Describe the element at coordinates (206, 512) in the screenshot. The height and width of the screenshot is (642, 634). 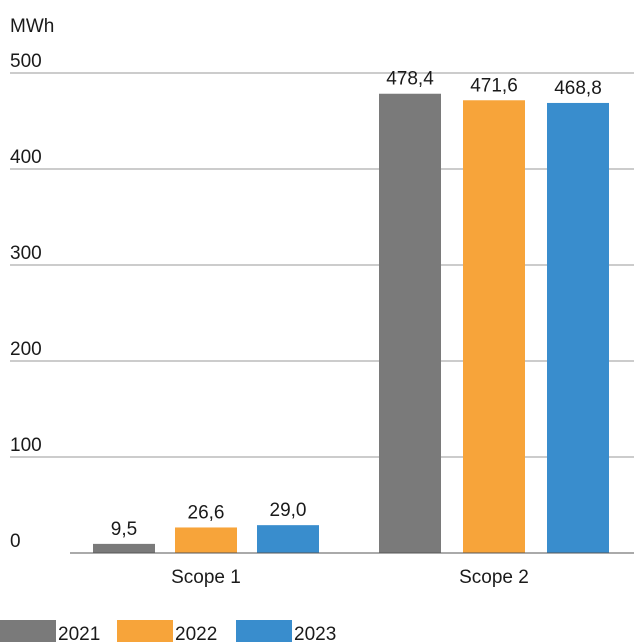
I see `data-label: 26,6` at that location.